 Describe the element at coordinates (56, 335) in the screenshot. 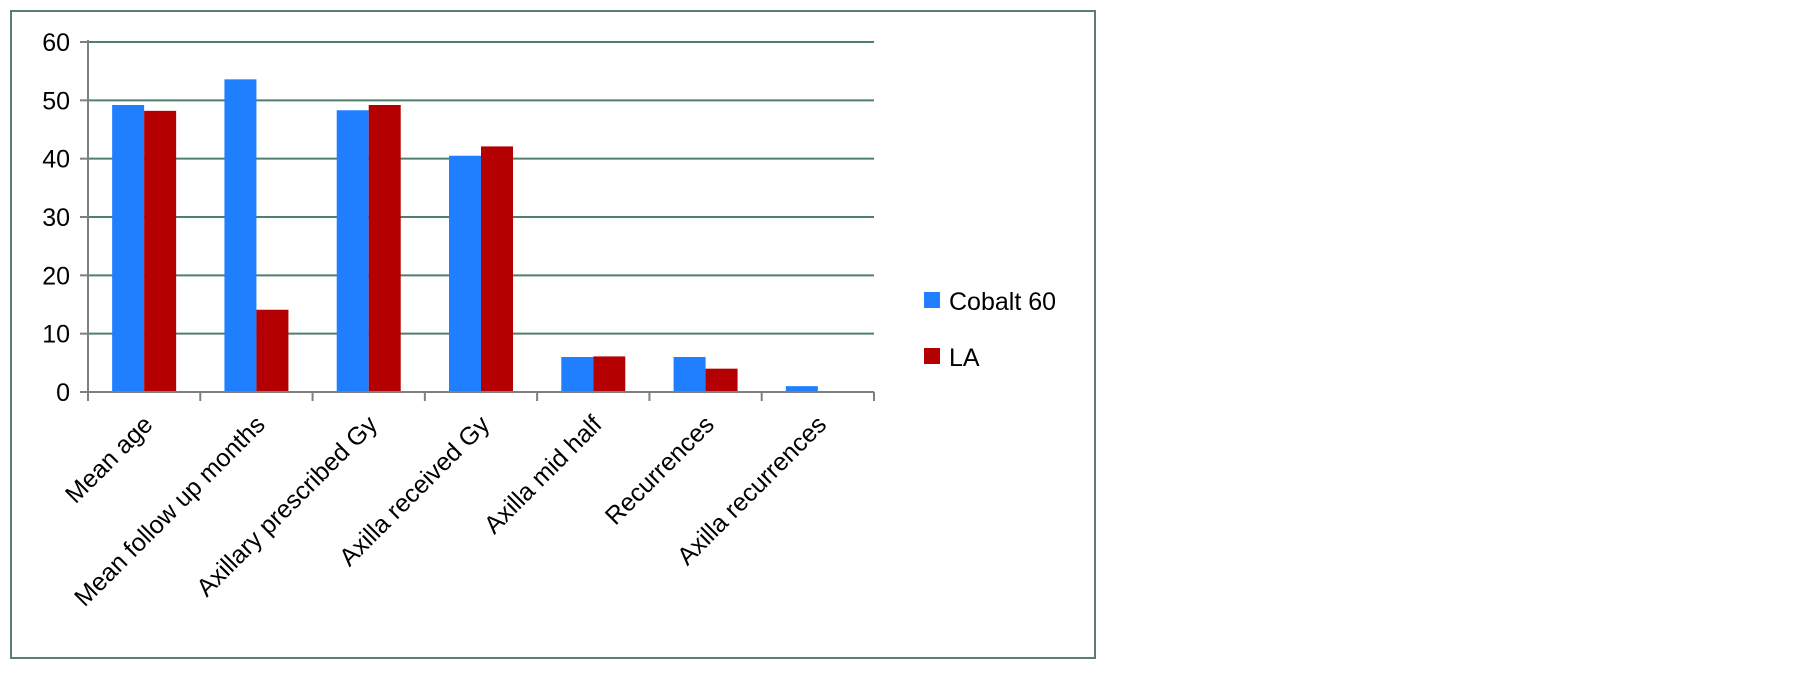

I see `y-tick-label: 10` at that location.